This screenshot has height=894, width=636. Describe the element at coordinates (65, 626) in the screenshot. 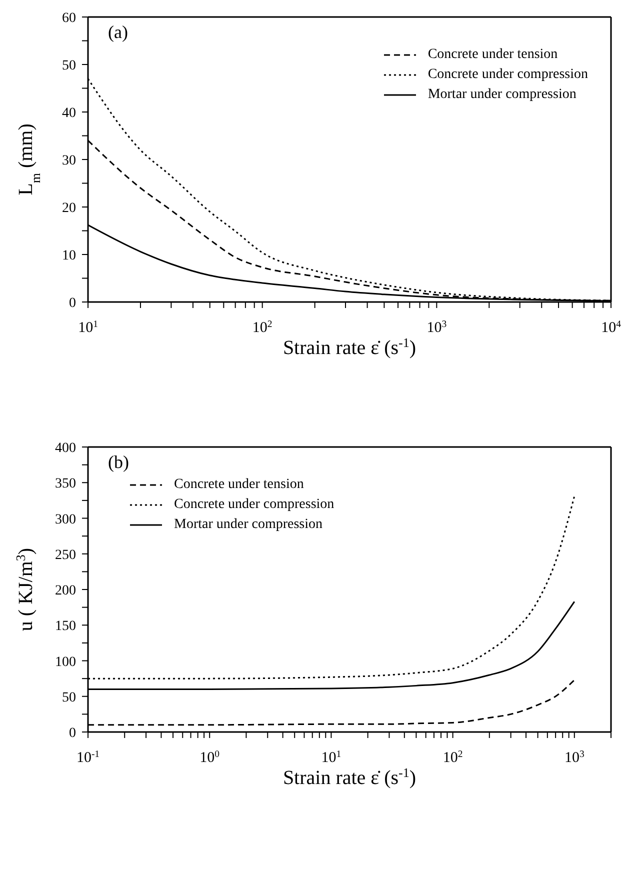

I see `y-tick-label: 150` at that location.